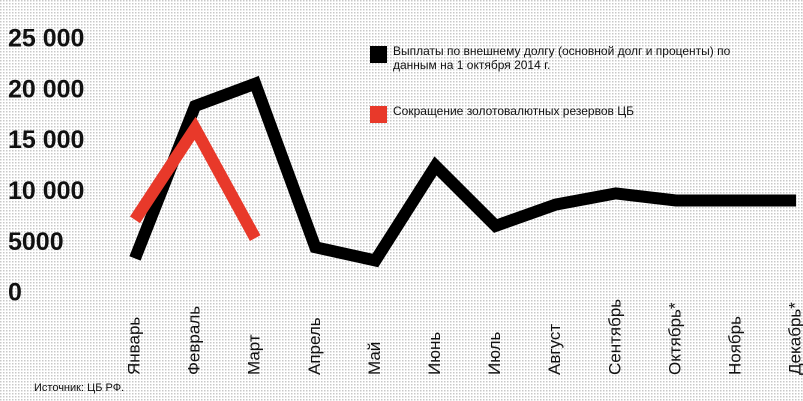  What do you see at coordinates (614, 337) in the screenshot?
I see `x-tick-label: Сентябрь` at bounding box center [614, 337].